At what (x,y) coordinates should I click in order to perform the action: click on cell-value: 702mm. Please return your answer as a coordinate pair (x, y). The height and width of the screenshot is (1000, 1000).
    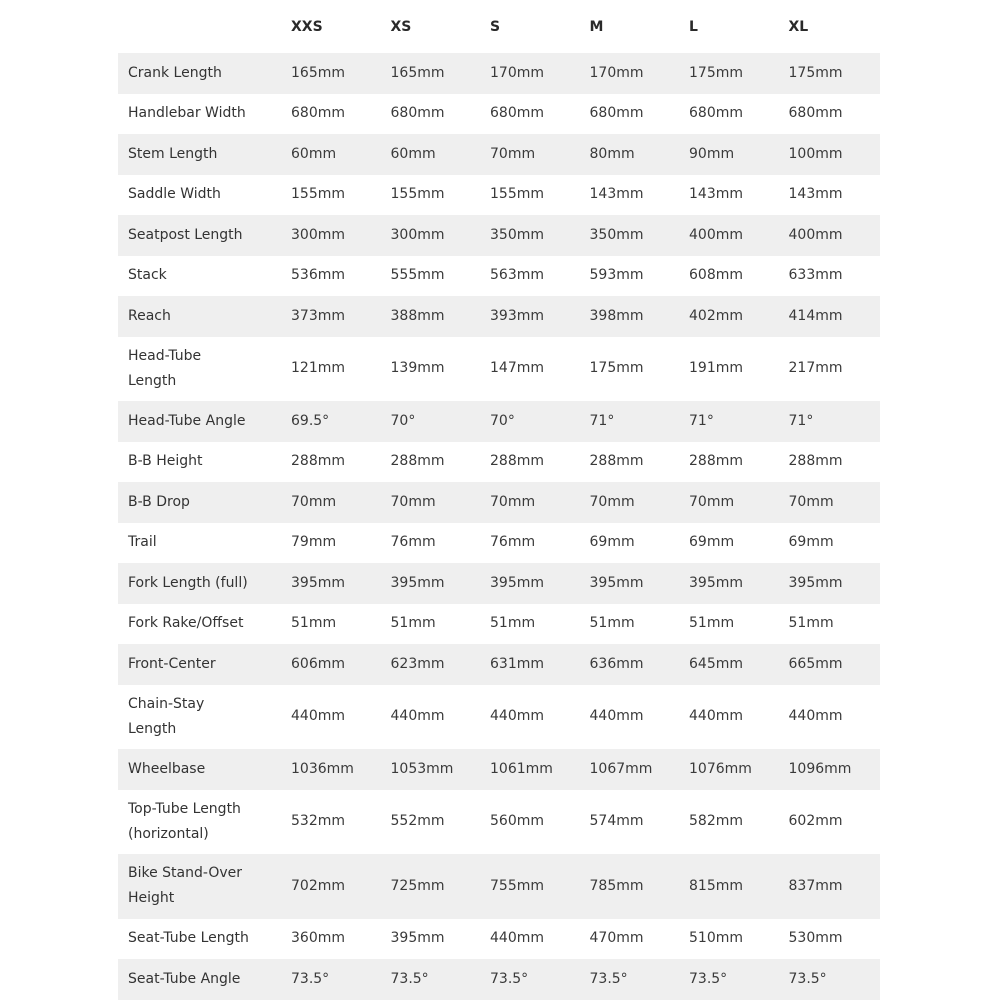
    Looking at the image, I should click on (333, 886).